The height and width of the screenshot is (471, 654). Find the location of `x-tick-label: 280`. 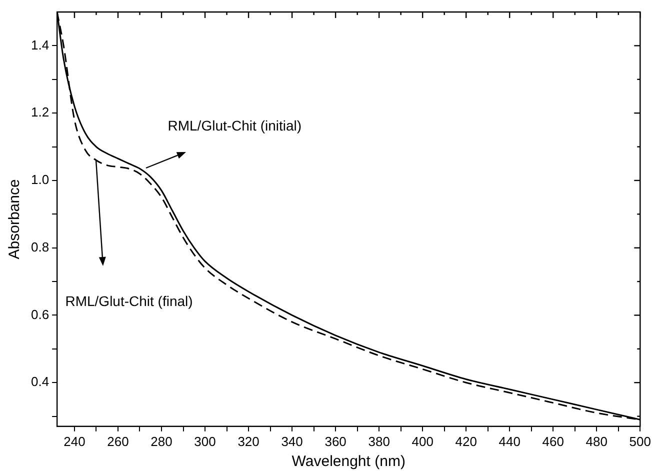

x-tick-label: 280 is located at coordinates (161, 441).